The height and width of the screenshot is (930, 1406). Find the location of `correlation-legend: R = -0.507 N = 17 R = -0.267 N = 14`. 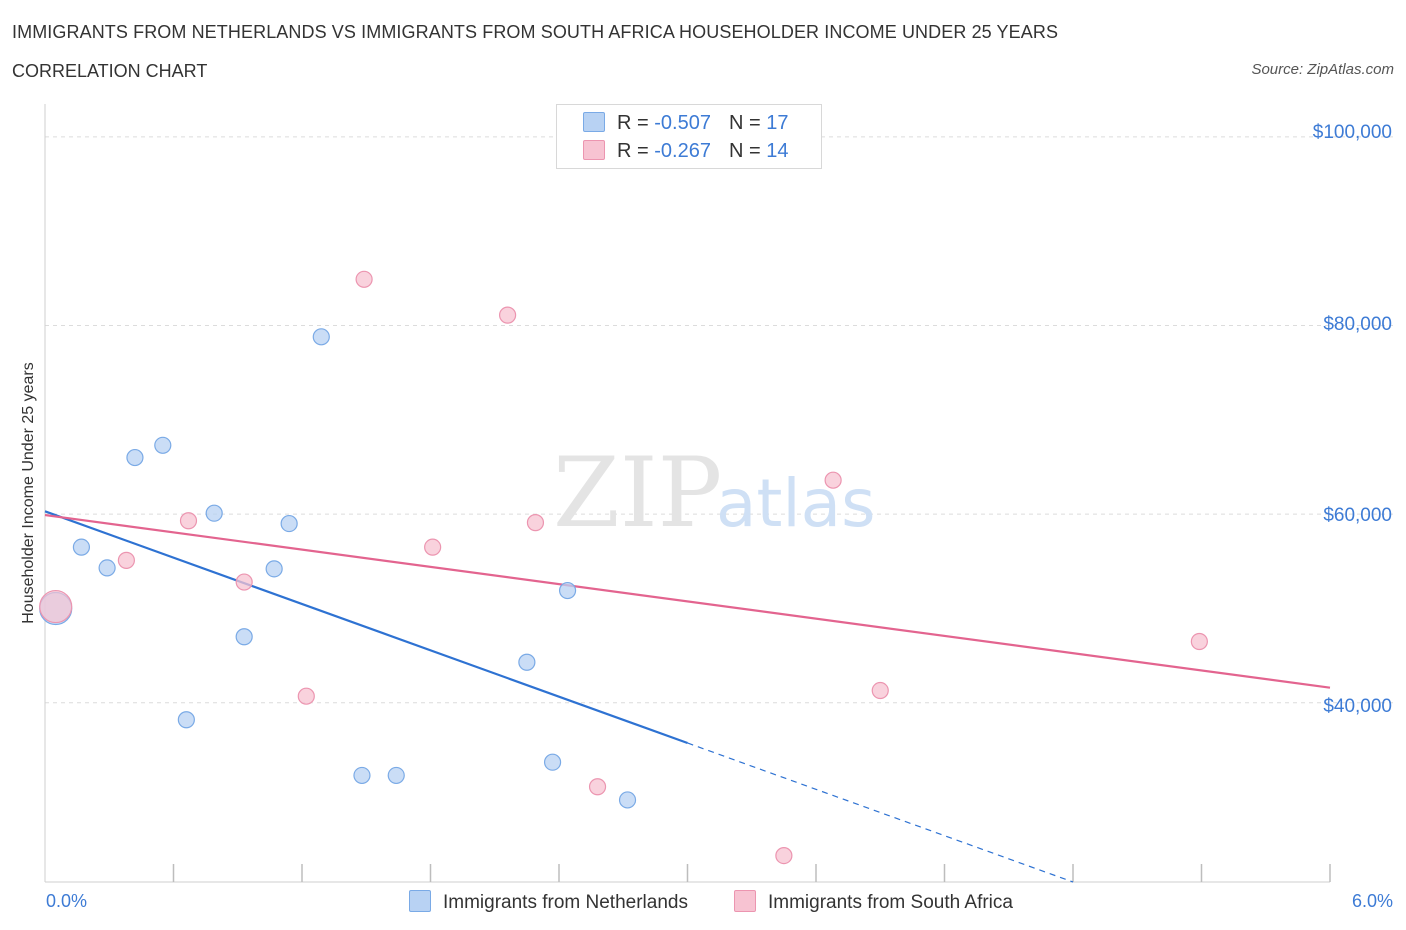

correlation-legend: R = -0.507 N = 17 R = -0.267 N = 14 is located at coordinates (689, 136).